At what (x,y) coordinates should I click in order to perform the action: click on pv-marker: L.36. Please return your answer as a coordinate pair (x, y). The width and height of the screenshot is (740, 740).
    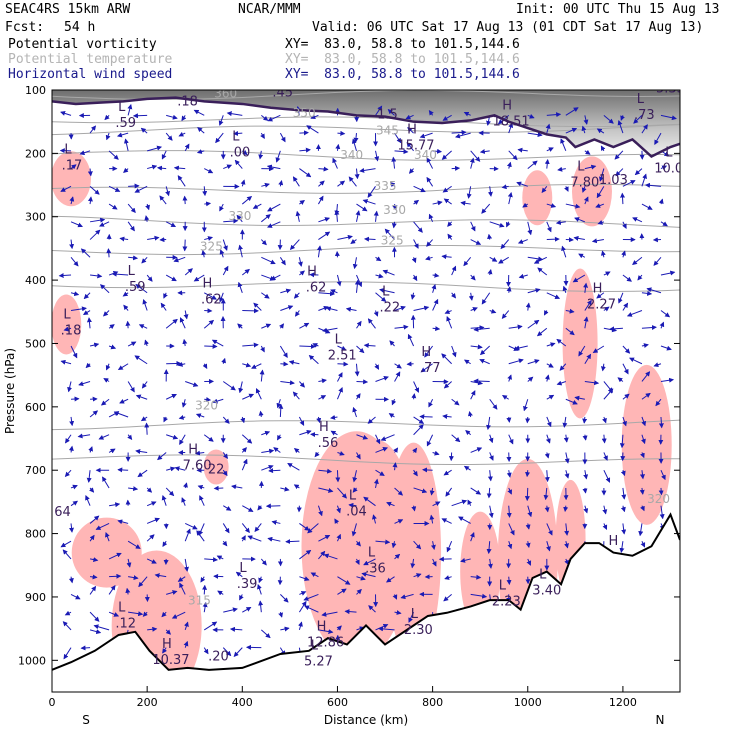
    Looking at the image, I should click on (375, 560).